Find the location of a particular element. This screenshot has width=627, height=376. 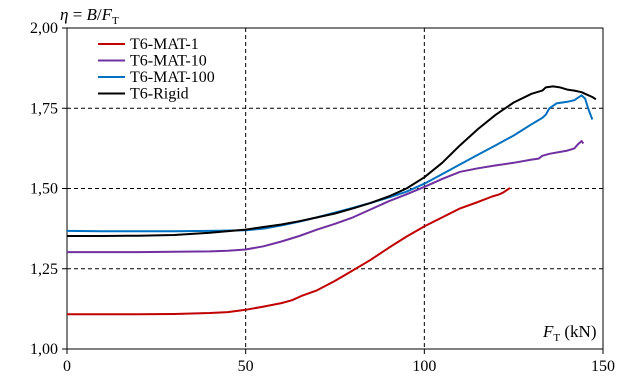

x-label-f: F is located at coordinates (548, 331).